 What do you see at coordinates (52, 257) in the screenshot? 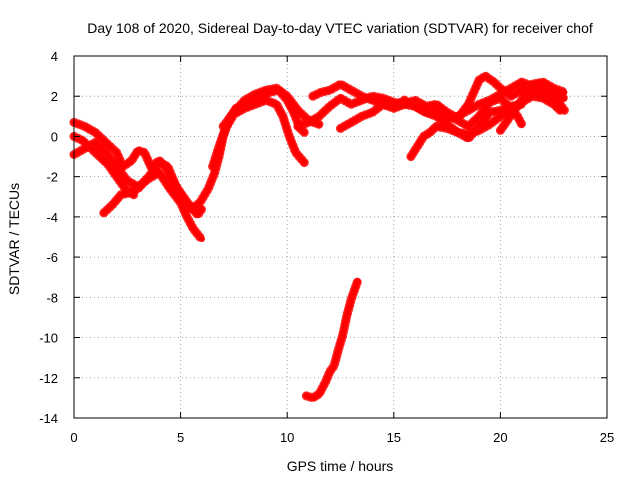
I see `y-tick-label: -6` at bounding box center [52, 257].